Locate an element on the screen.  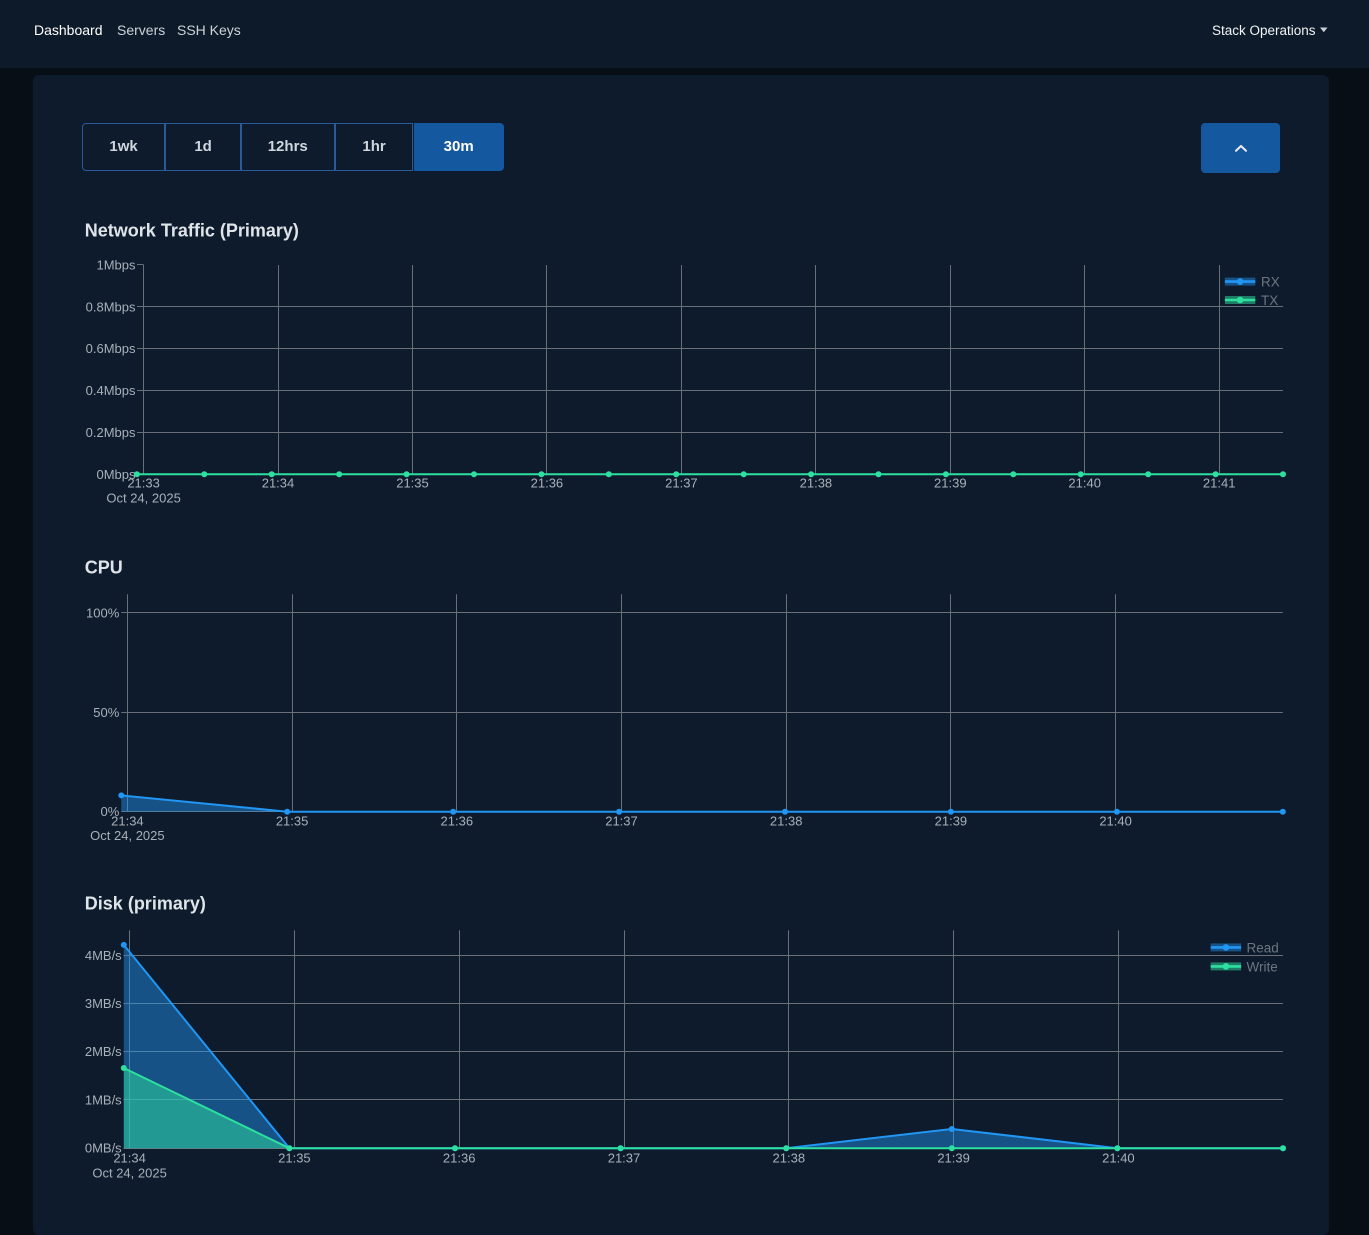
svg-text: Disk (primary) is located at coordinates (145, 904).